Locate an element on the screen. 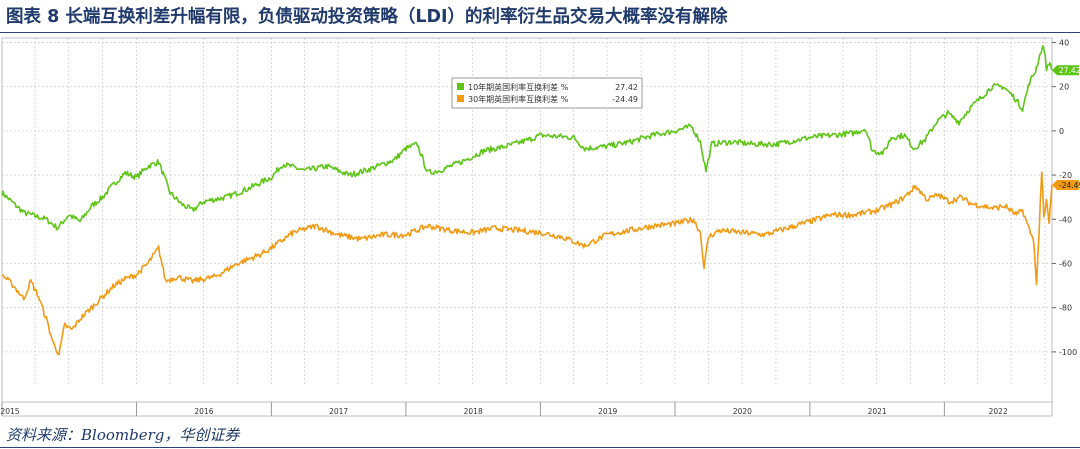 The width and height of the screenshot is (1080, 449). y-tick-label: 20 is located at coordinates (1064, 87).